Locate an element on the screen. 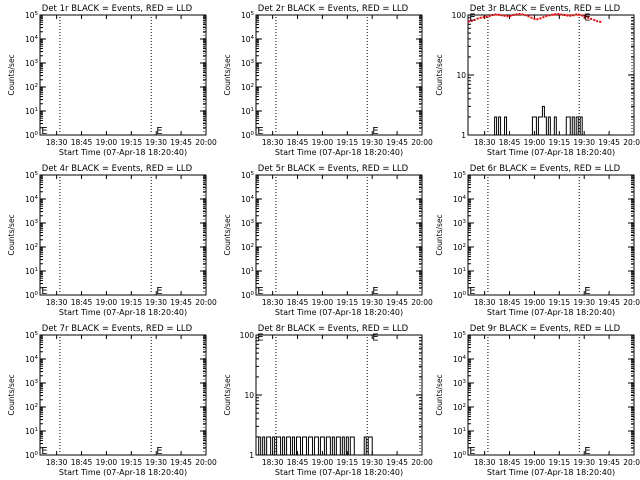  y-tick-label: 101 is located at coordinates (459, 431).